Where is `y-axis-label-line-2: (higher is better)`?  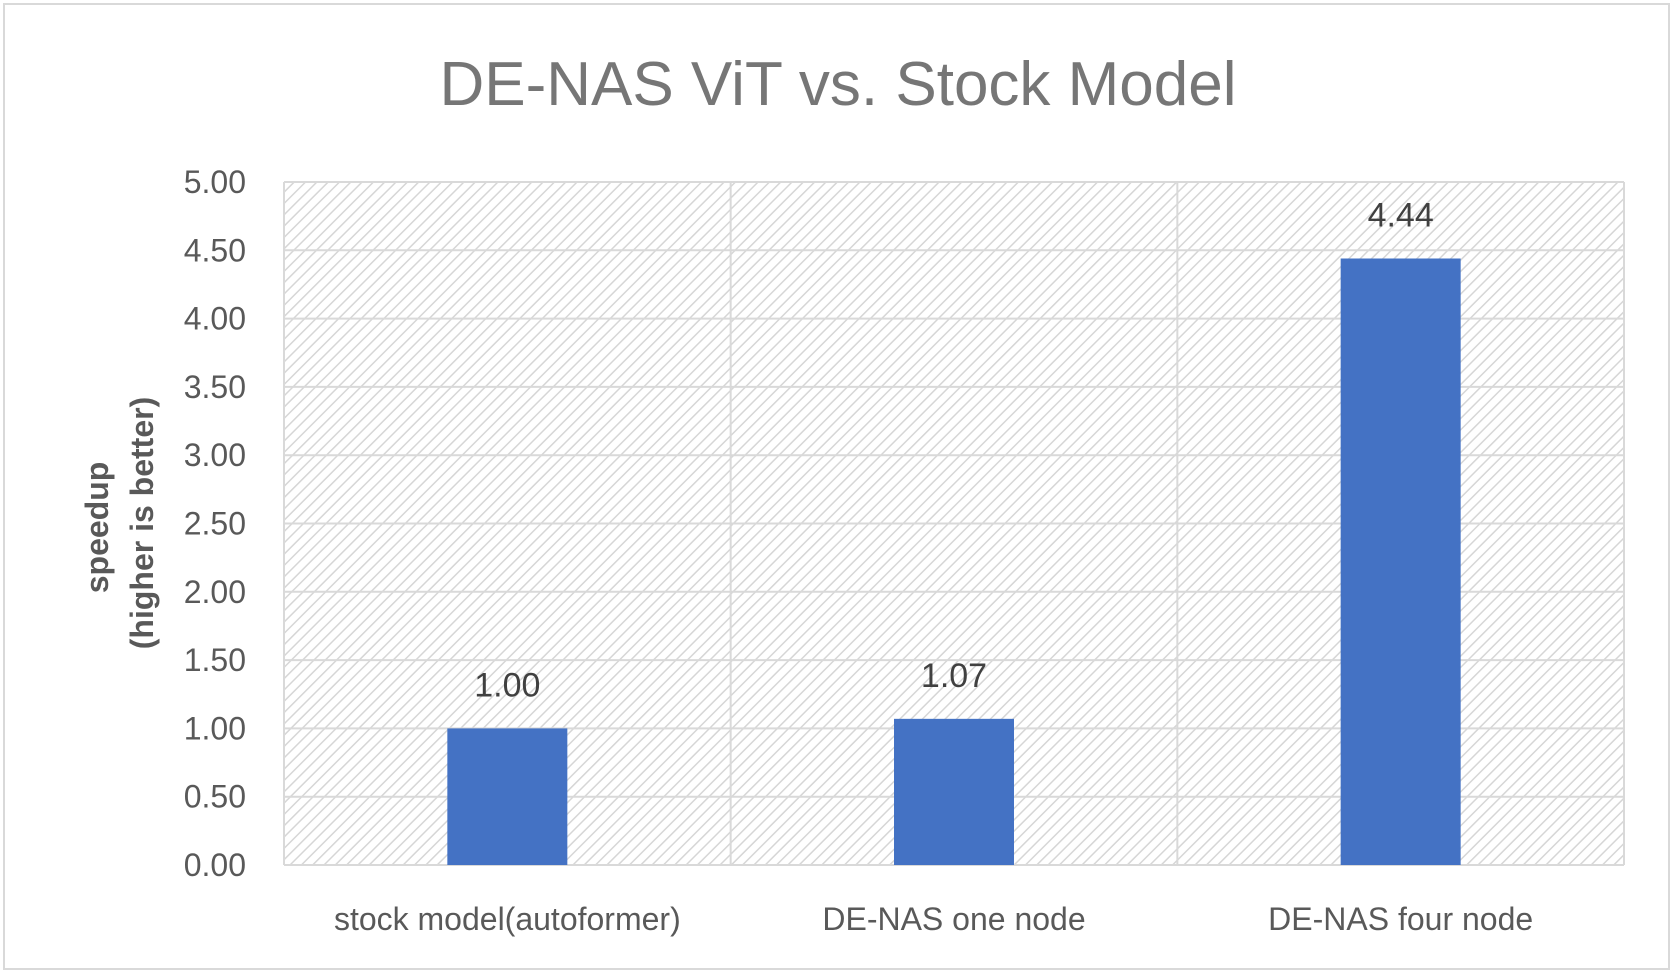 y-axis-label-line-2: (higher is better) is located at coordinates (142, 523).